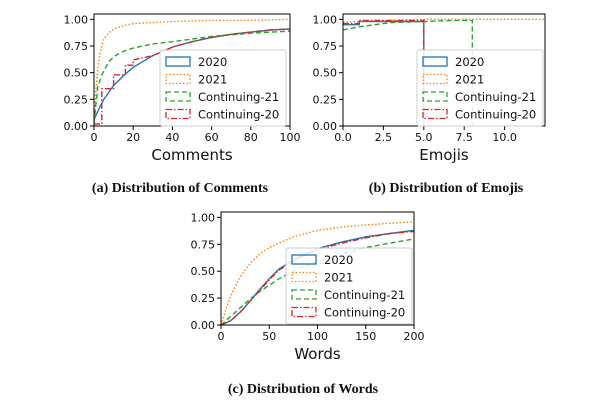 The width and height of the screenshot is (606, 402). What do you see at coordinates (269, 336) in the screenshot?
I see `x-tick-label: 50` at bounding box center [269, 336].